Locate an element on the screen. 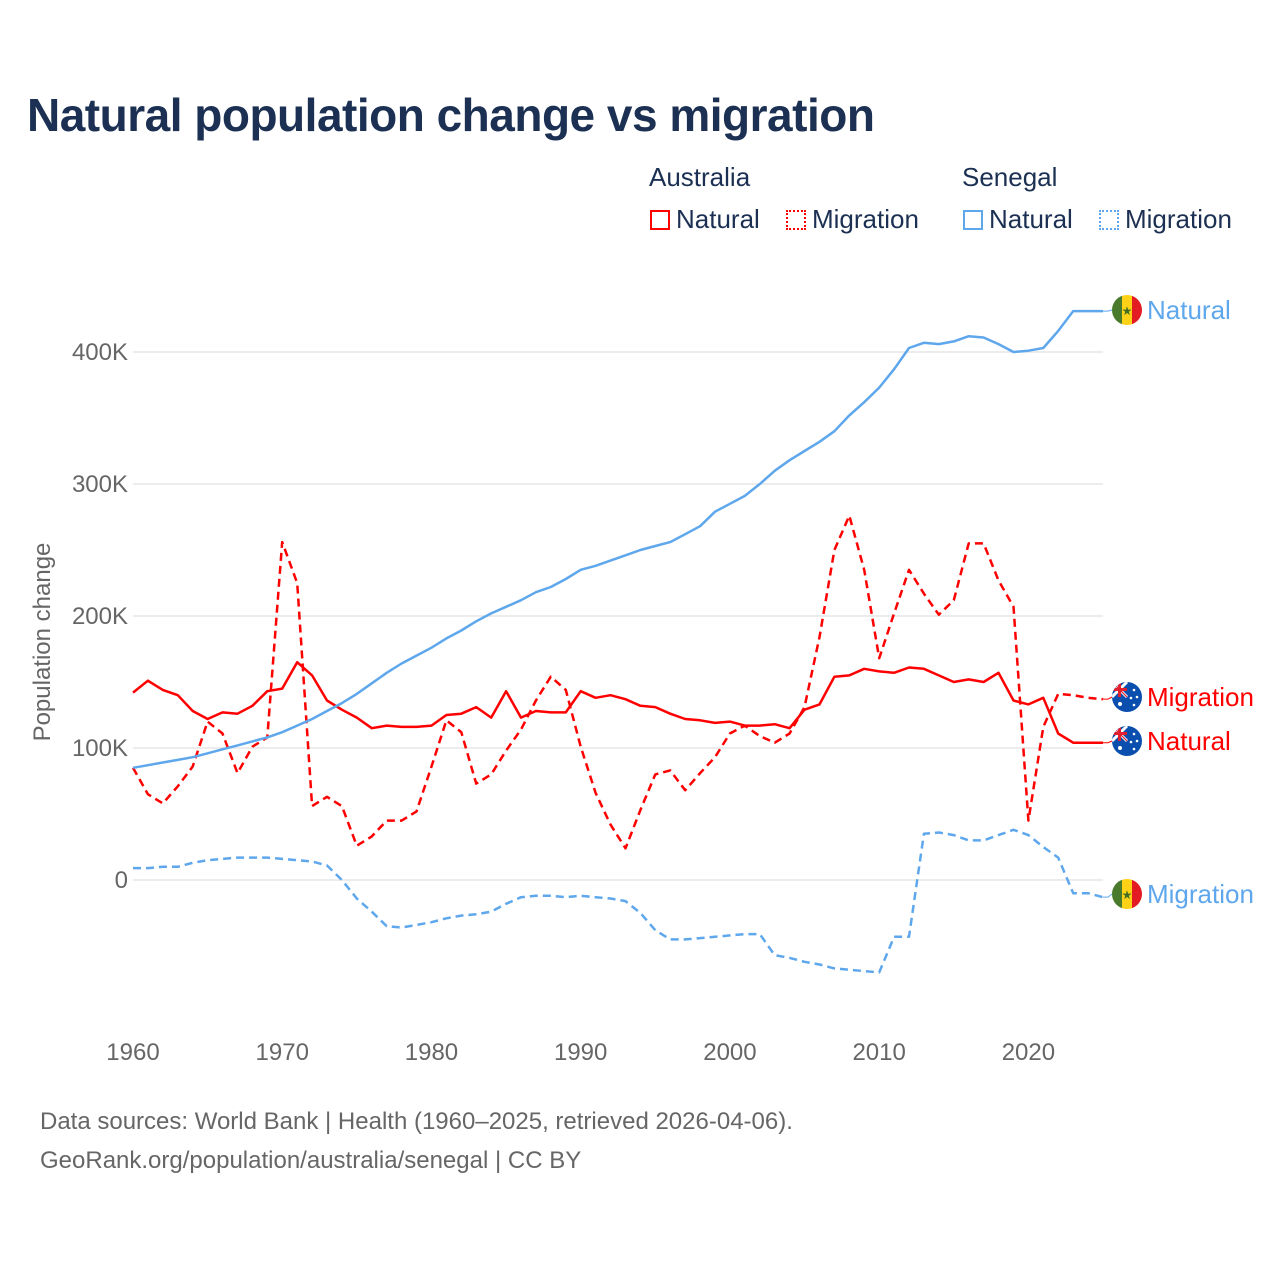  y-tick-label: 200K is located at coordinates (100, 616).